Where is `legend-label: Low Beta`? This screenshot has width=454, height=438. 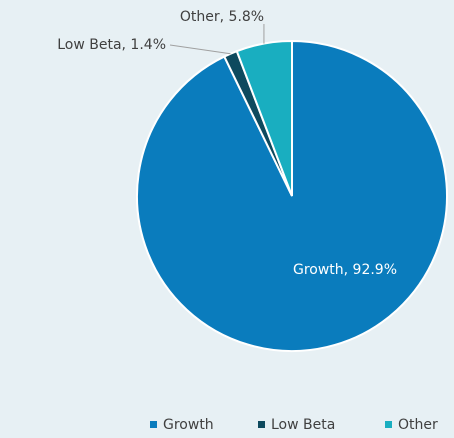
legend-label: Low Beta is located at coordinates (303, 425).